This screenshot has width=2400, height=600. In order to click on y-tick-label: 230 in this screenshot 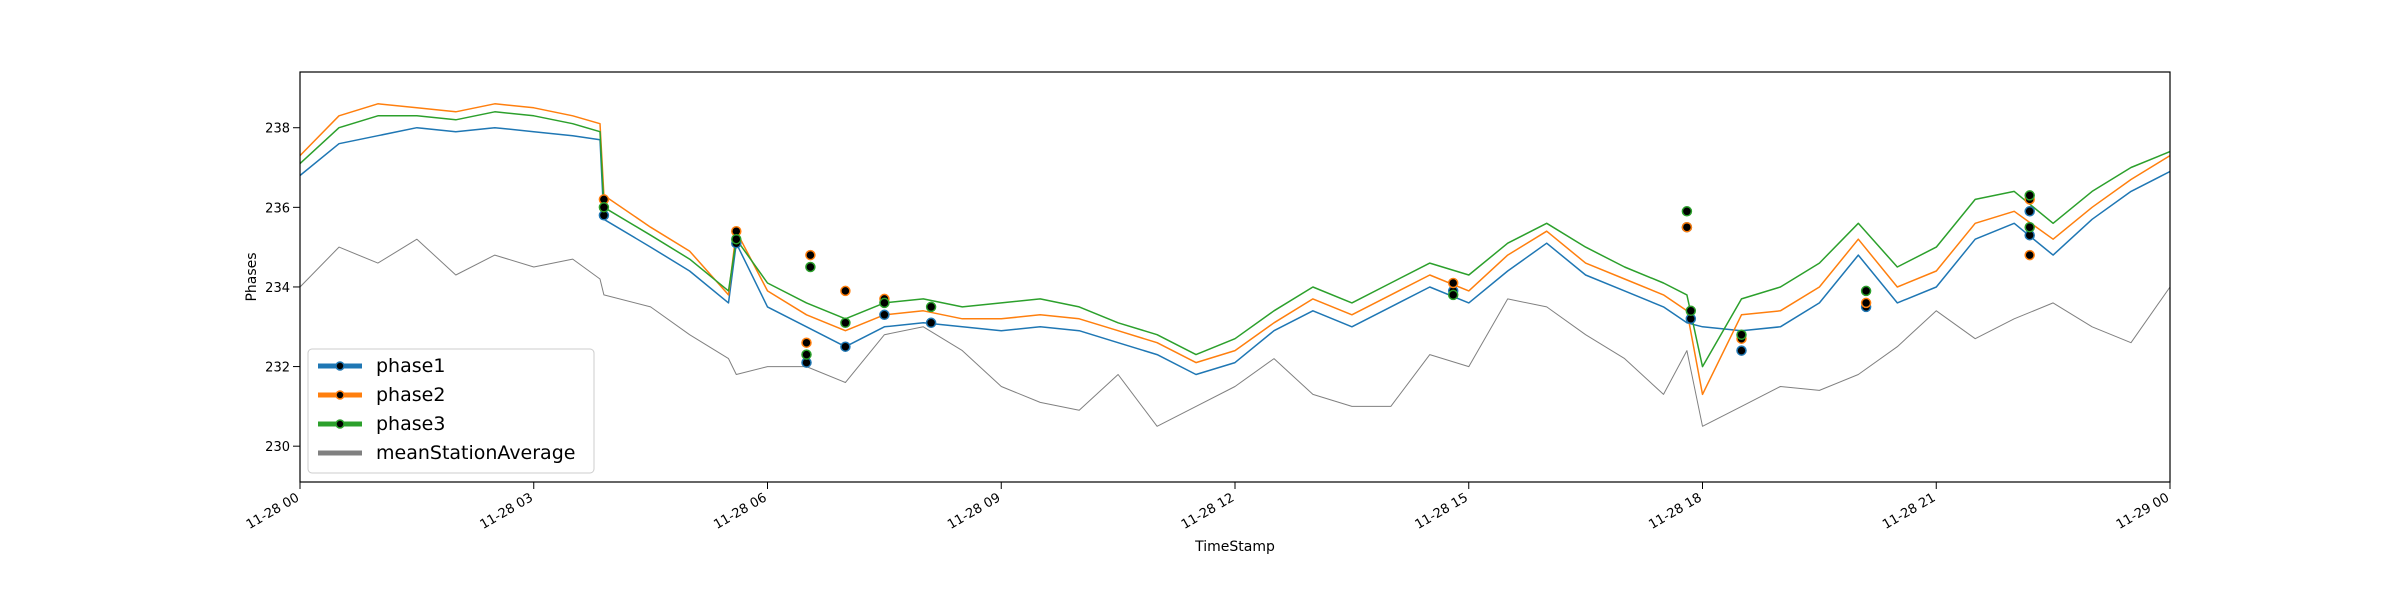, I will do `click(277, 447)`.